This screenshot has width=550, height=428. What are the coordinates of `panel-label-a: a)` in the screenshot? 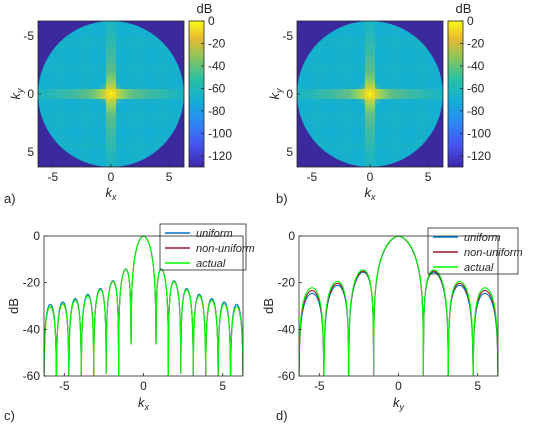 It's located at (10, 198).